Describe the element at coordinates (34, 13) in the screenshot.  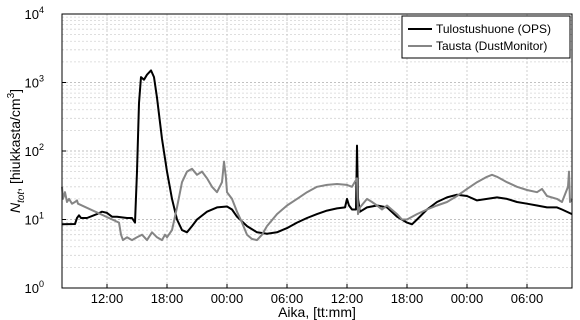
I see `y-tick-label: 10⁴` at that location.